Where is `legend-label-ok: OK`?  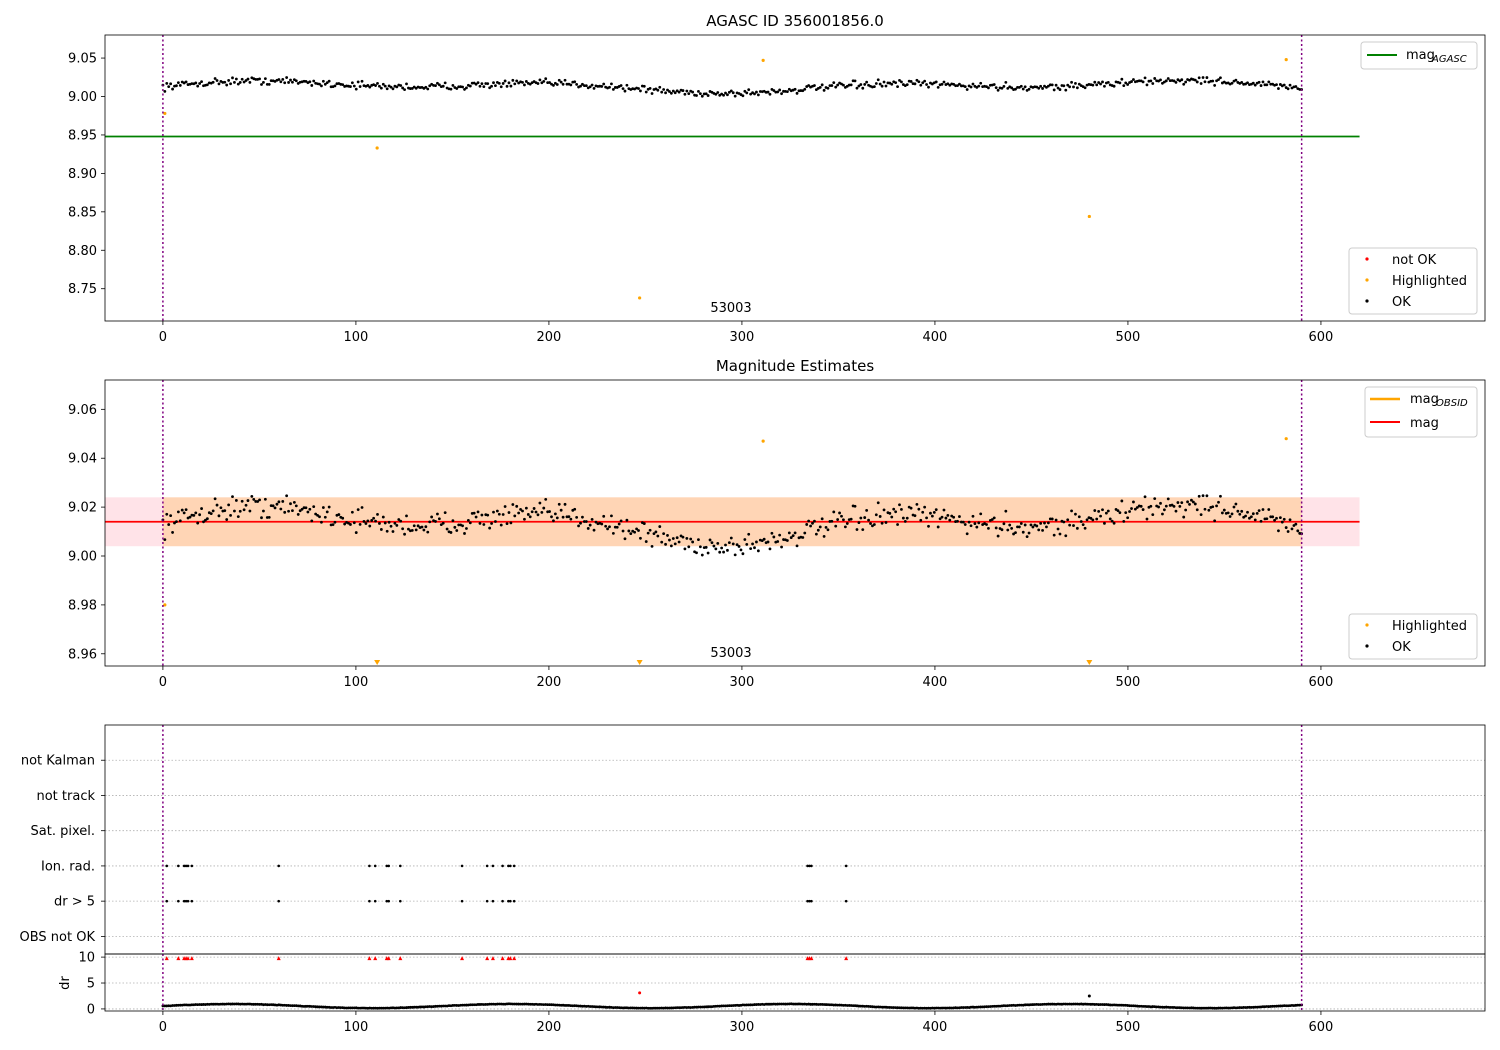 legend-label-ok: OK is located at coordinates (1401, 647).